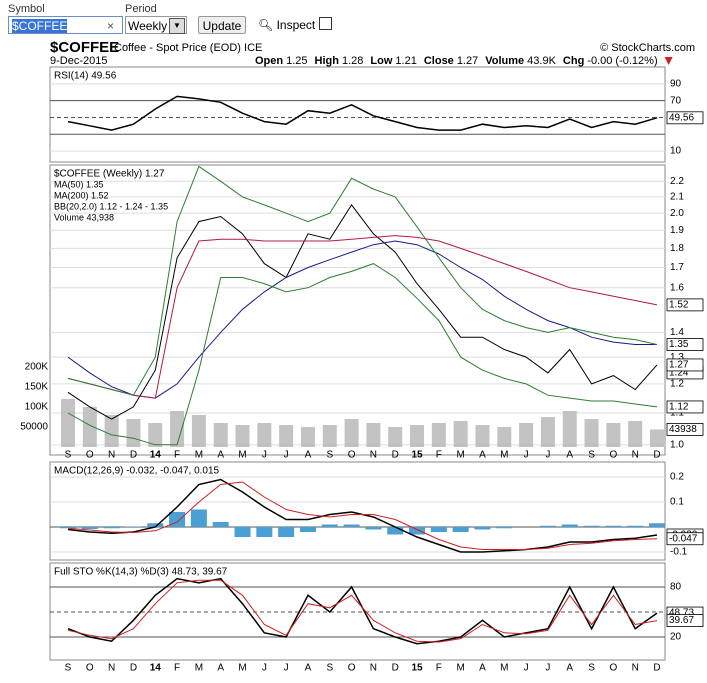 The height and width of the screenshot is (683, 707). Describe the element at coordinates (222, 25) in the screenshot. I see `update-button: Update` at that location.